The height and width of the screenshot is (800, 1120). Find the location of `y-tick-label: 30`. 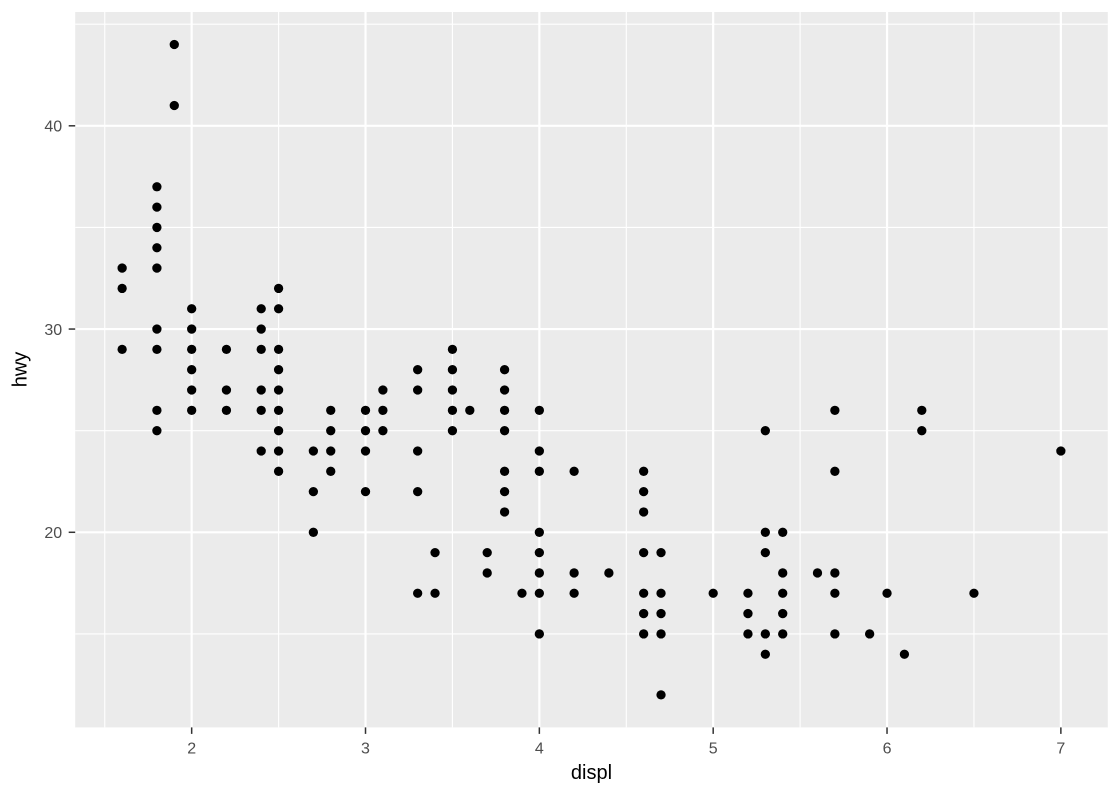

y-tick-label: 30 is located at coordinates (53, 330).